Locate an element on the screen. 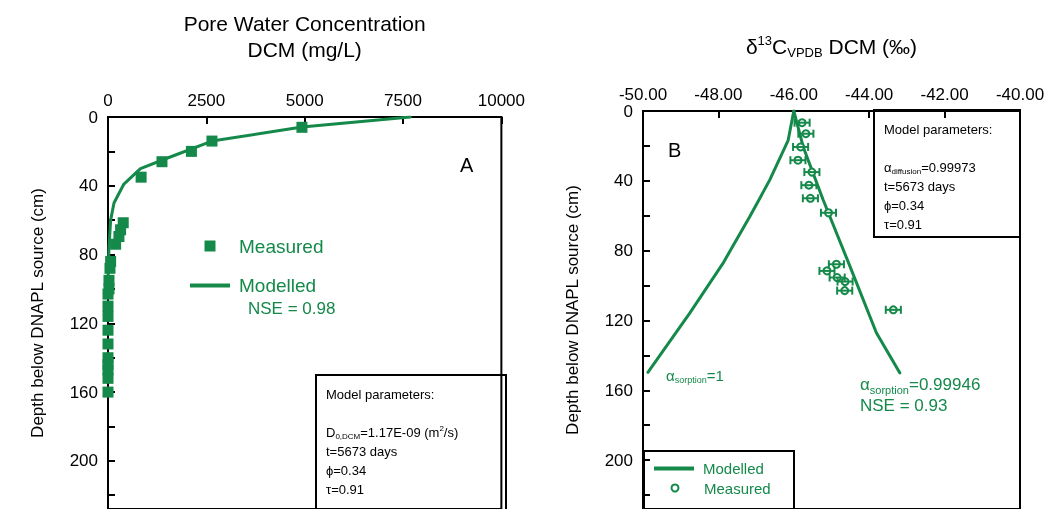 Image resolution: width=1056 pixels, height=509 pixels. x-tick-label: 2500 is located at coordinates (206, 100).